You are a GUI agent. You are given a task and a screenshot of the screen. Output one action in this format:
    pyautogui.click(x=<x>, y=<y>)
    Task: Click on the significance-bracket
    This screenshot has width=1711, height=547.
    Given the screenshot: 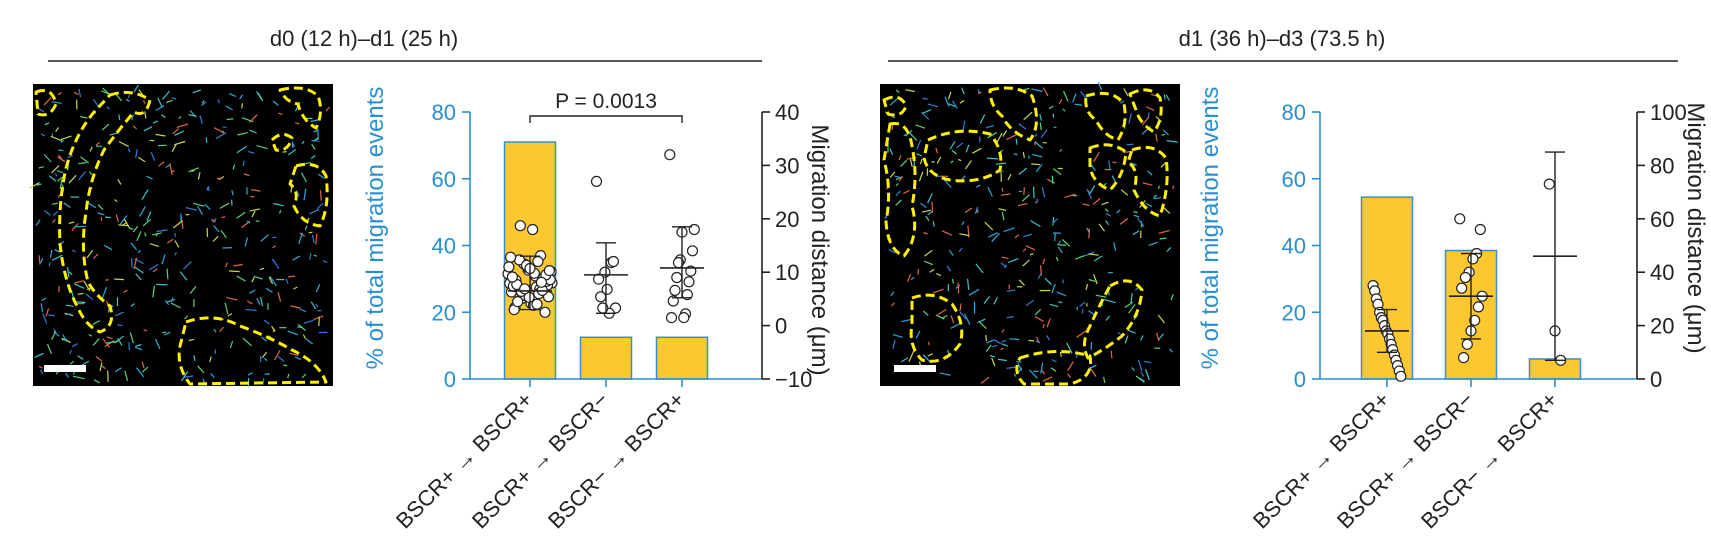 What is the action you would take?
    pyautogui.click(x=606, y=119)
    